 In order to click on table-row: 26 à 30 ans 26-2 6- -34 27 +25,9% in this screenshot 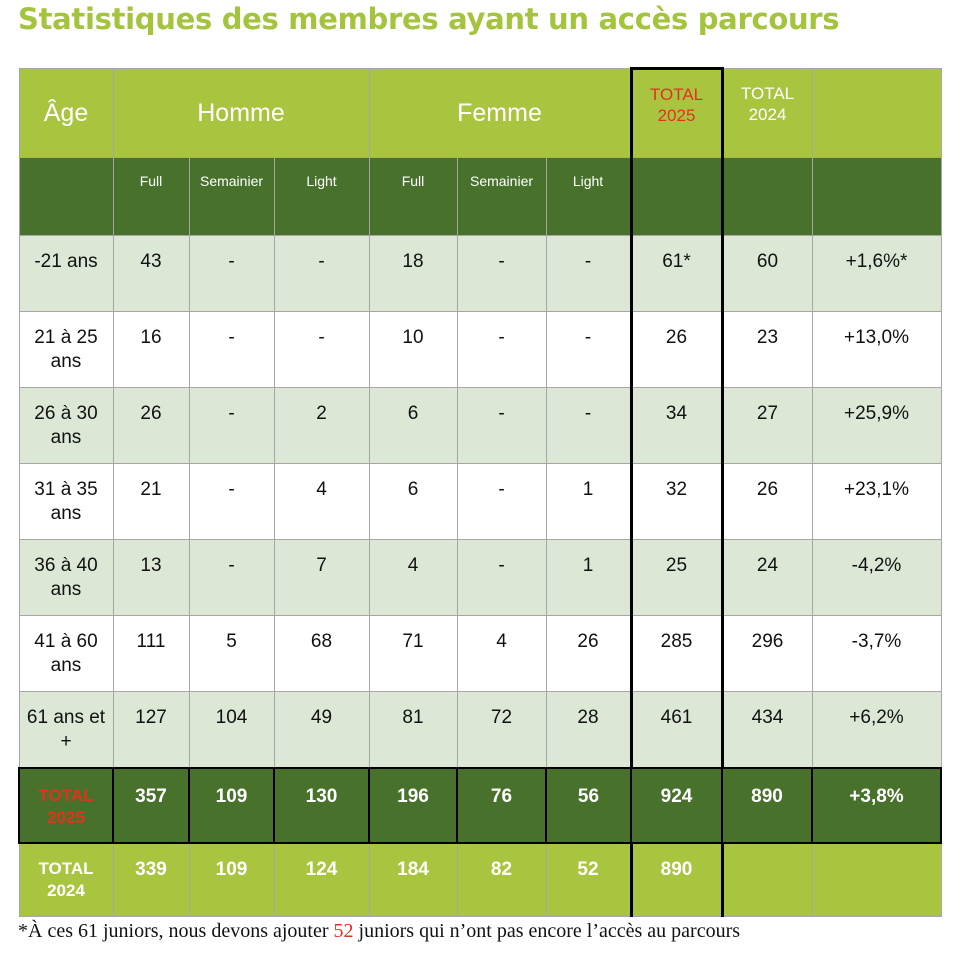, I will do `click(480, 425)`.